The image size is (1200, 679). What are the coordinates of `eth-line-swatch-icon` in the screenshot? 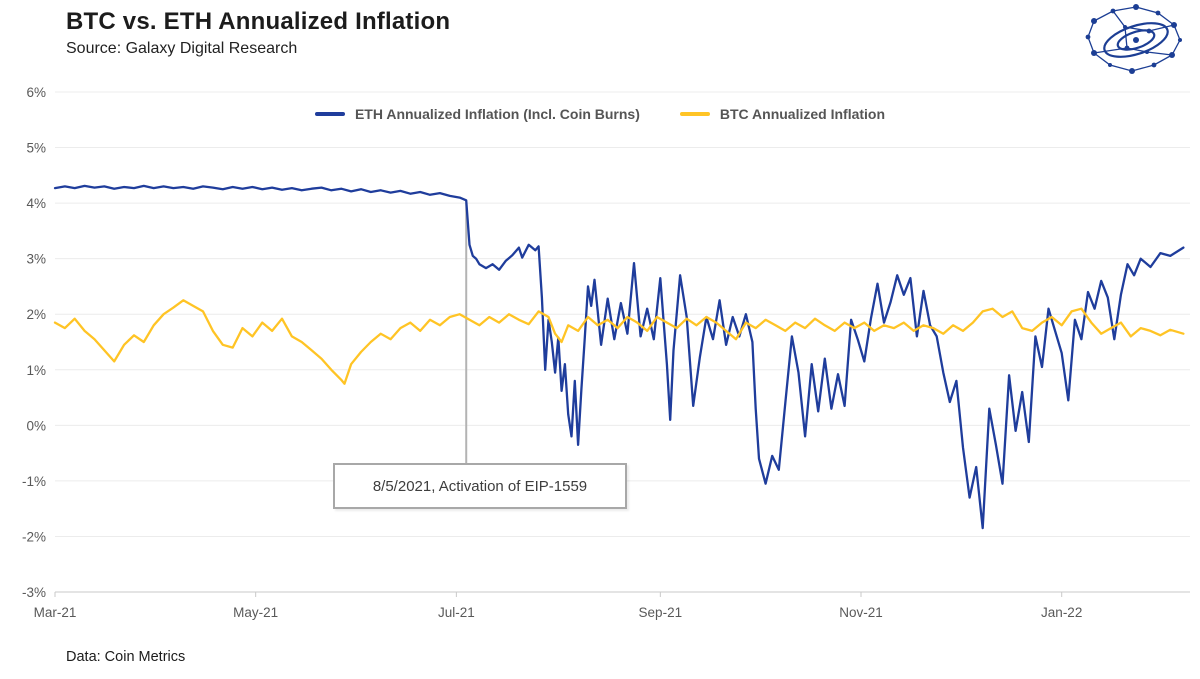 It's located at (329, 114).